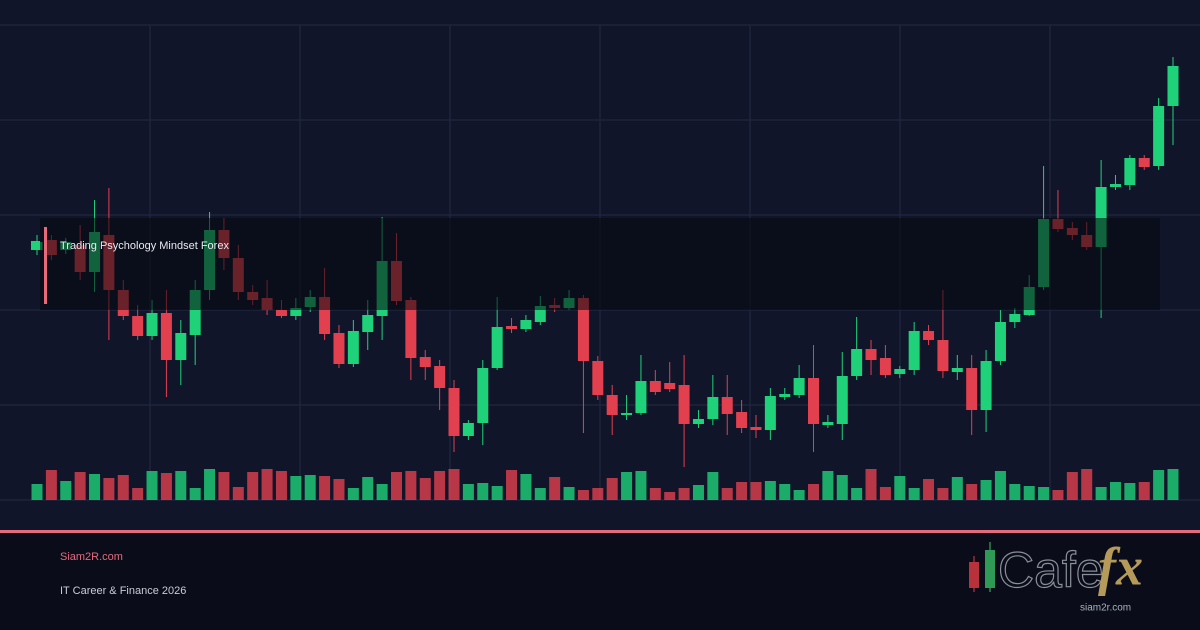 The height and width of the screenshot is (630, 1200). Describe the element at coordinates (1120, 566) in the screenshot. I see `logo-accent: fx` at that location.